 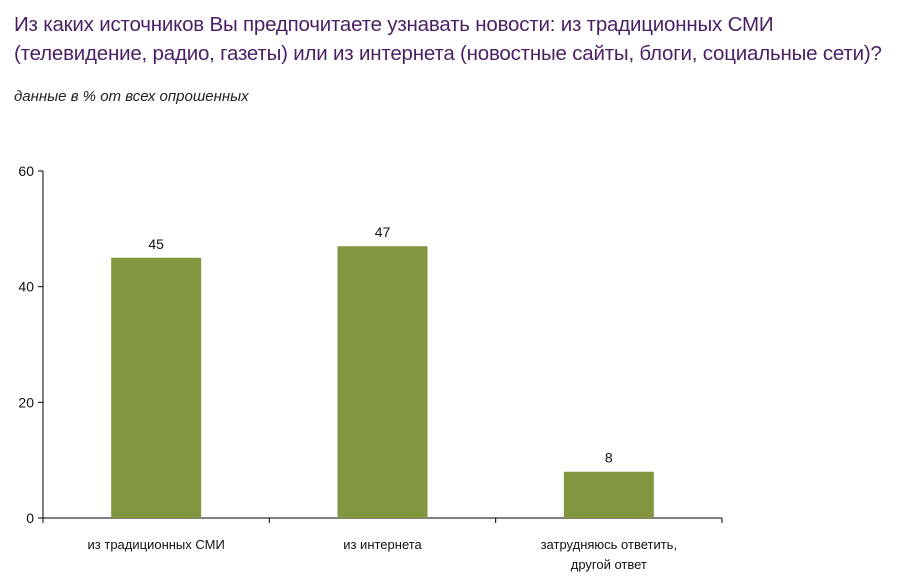 What do you see at coordinates (609, 554) in the screenshot?
I see `category-label: затрудняюсь ответить, другой ответ` at bounding box center [609, 554].